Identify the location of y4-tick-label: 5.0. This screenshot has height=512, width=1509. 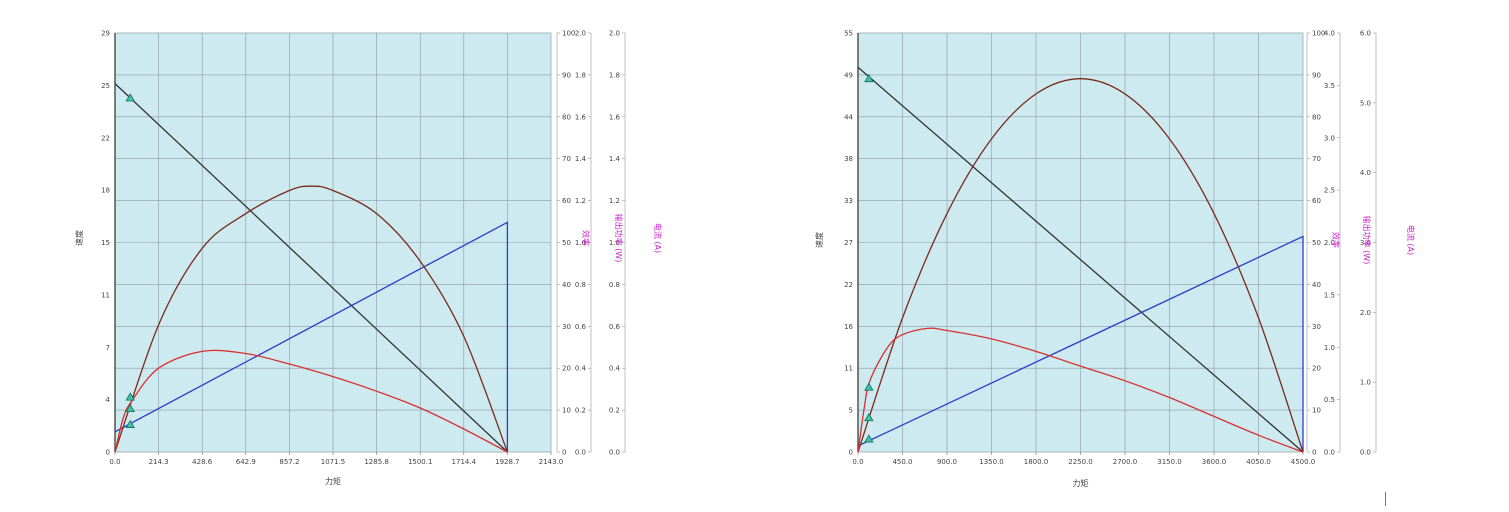
(1365, 103).